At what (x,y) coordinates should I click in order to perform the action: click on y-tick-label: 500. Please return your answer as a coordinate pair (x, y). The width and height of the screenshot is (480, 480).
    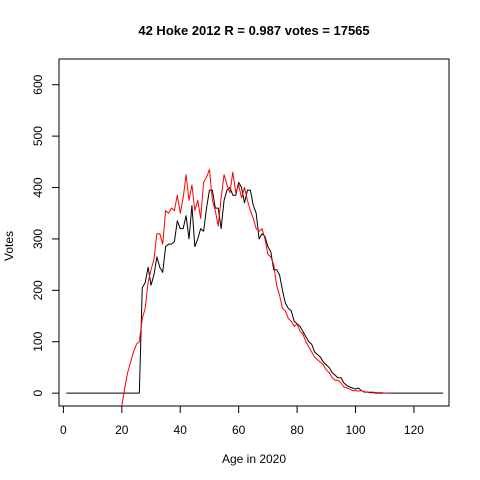
    Looking at the image, I should click on (38, 136).